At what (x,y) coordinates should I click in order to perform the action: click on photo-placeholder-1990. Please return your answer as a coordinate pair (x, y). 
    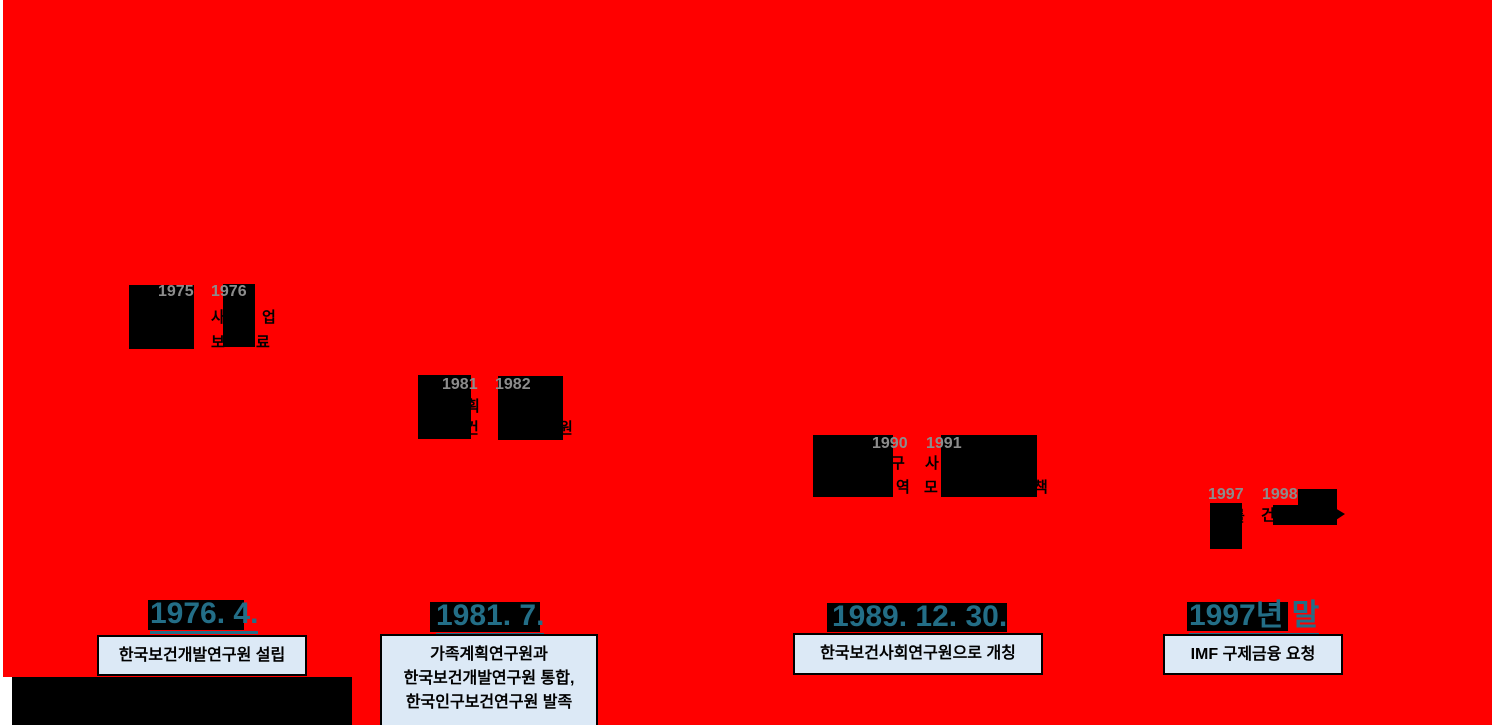
    Looking at the image, I should click on (853, 466).